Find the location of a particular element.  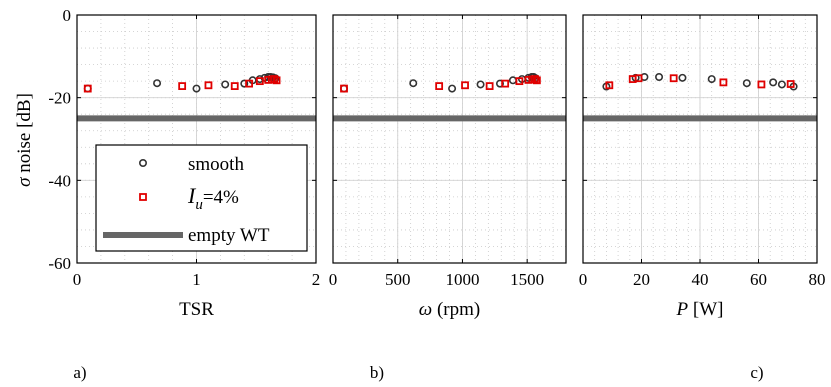

x-tick-label: 500 is located at coordinates (398, 279).